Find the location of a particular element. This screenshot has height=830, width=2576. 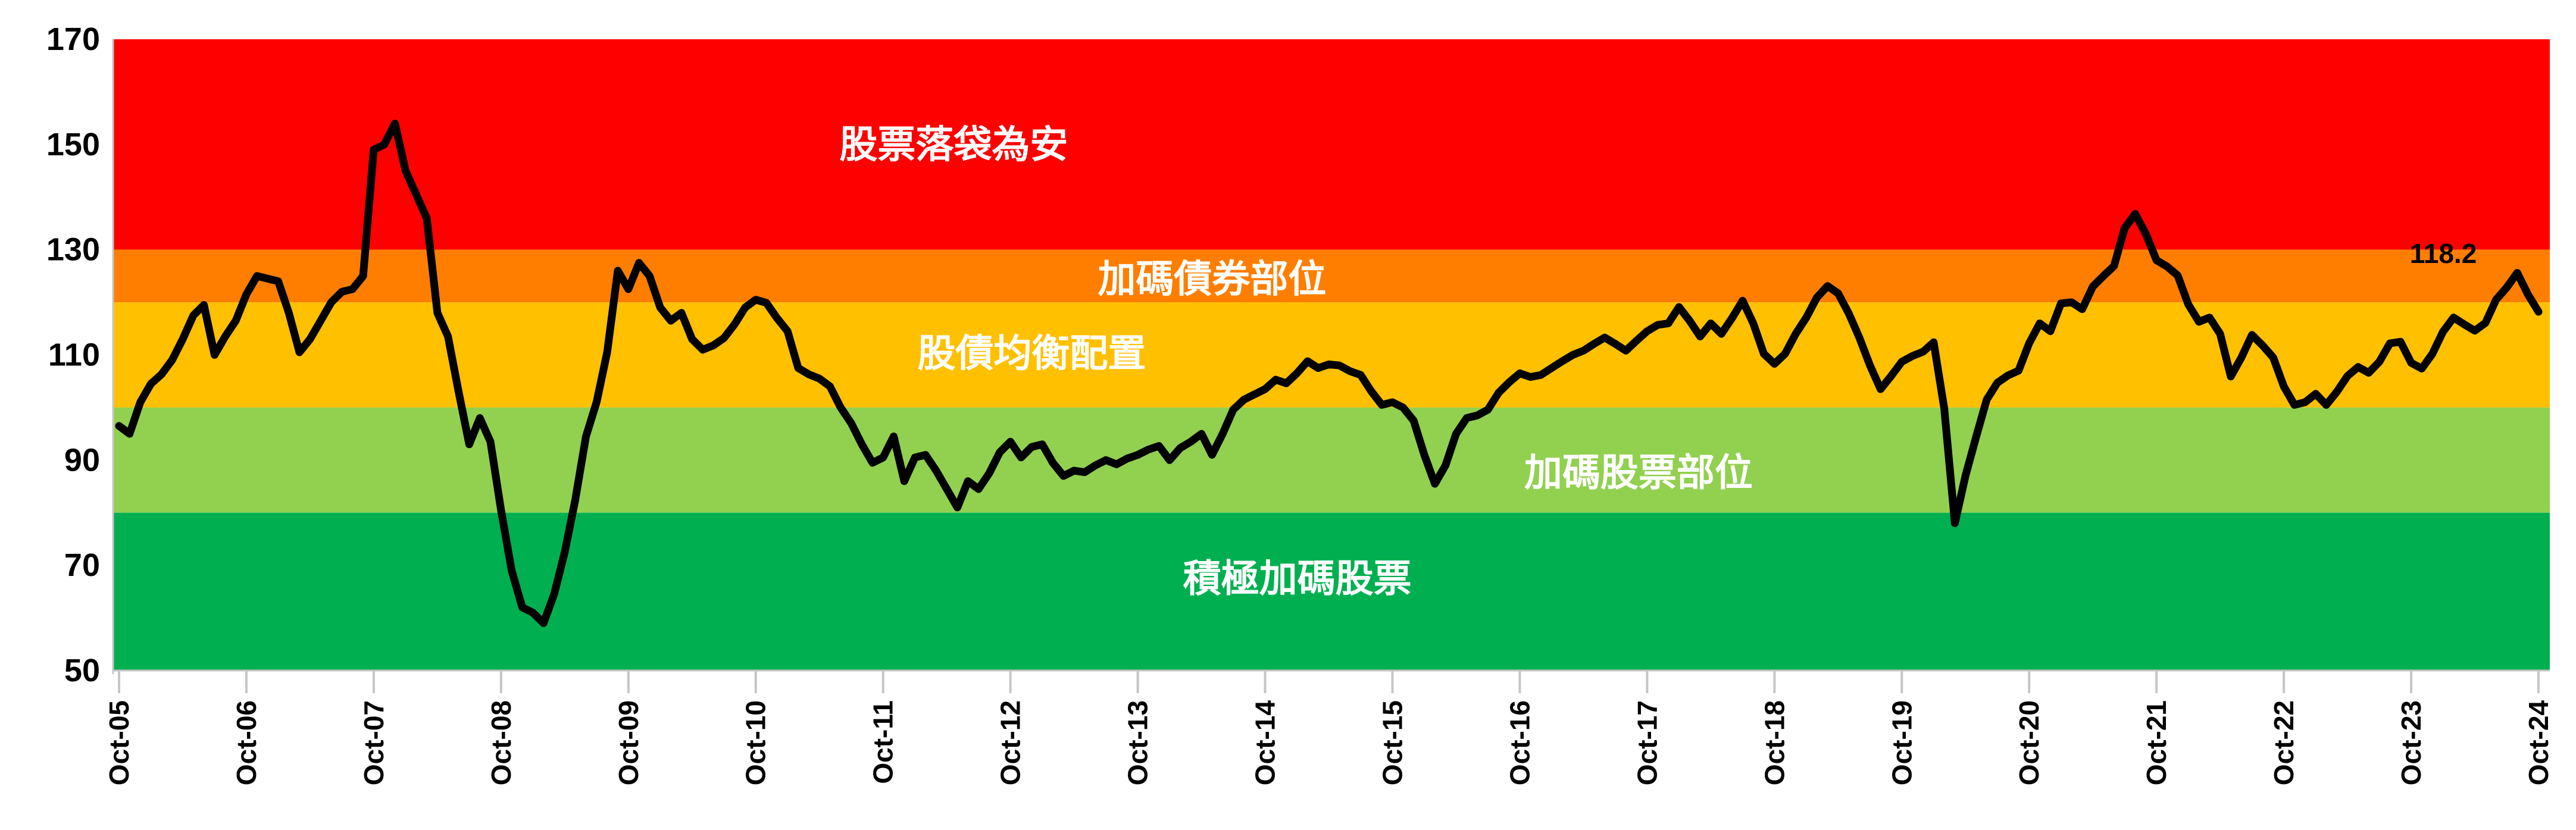

x-tick-label-7: Oct-12 is located at coordinates (1010, 742).